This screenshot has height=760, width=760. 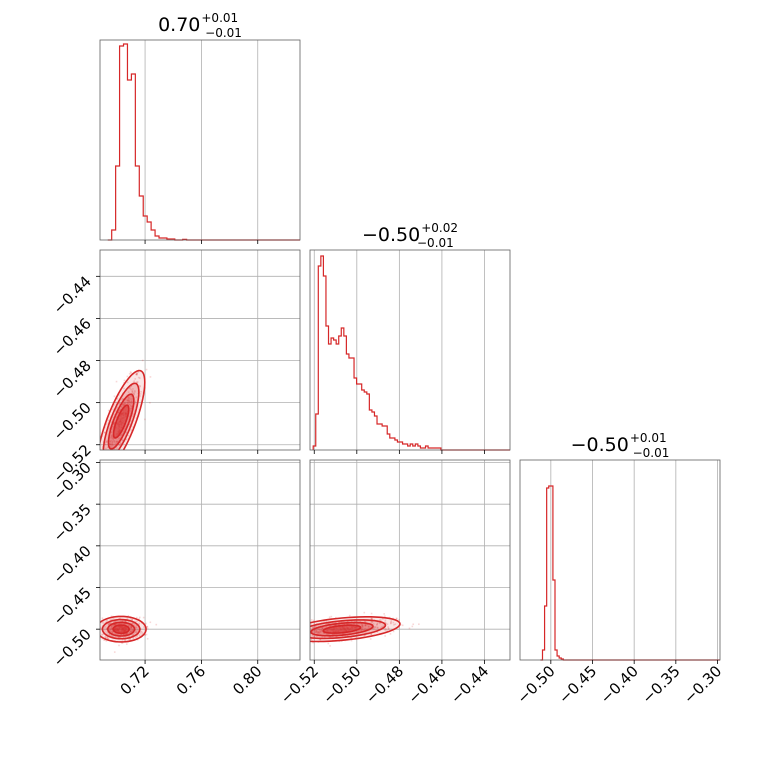 I want to click on x-tick-label-0-2: 0.80, so click(x=247, y=680).